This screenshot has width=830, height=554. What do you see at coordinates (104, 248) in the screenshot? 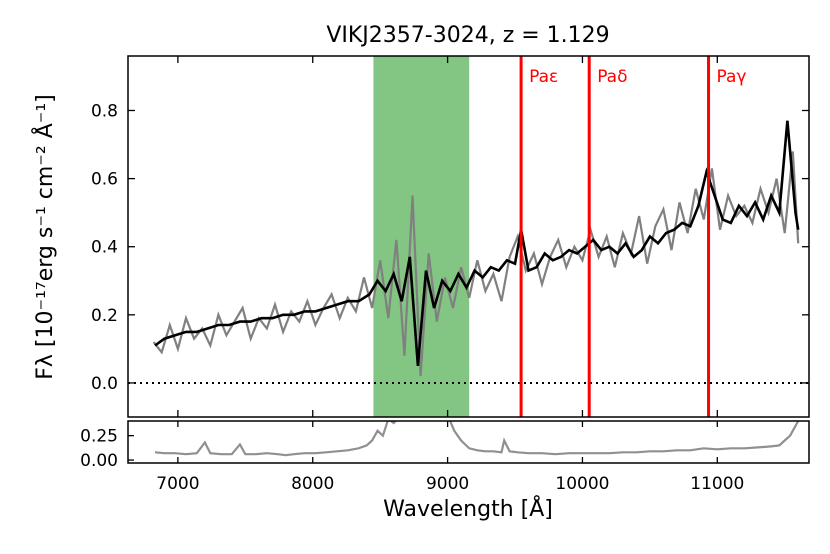
I see `y-tick-label-0.4: 0.4` at bounding box center [104, 248].